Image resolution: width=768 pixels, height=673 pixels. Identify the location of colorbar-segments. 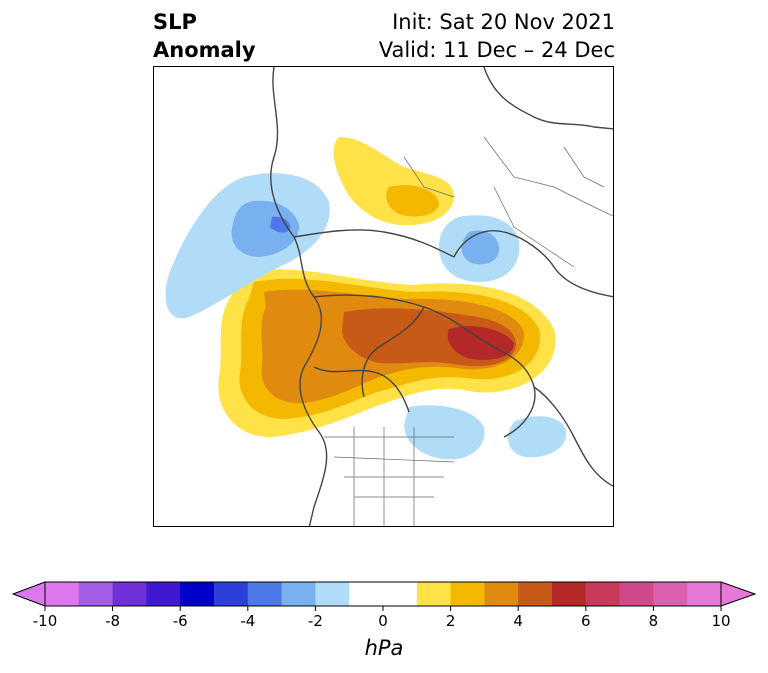
(383, 594).